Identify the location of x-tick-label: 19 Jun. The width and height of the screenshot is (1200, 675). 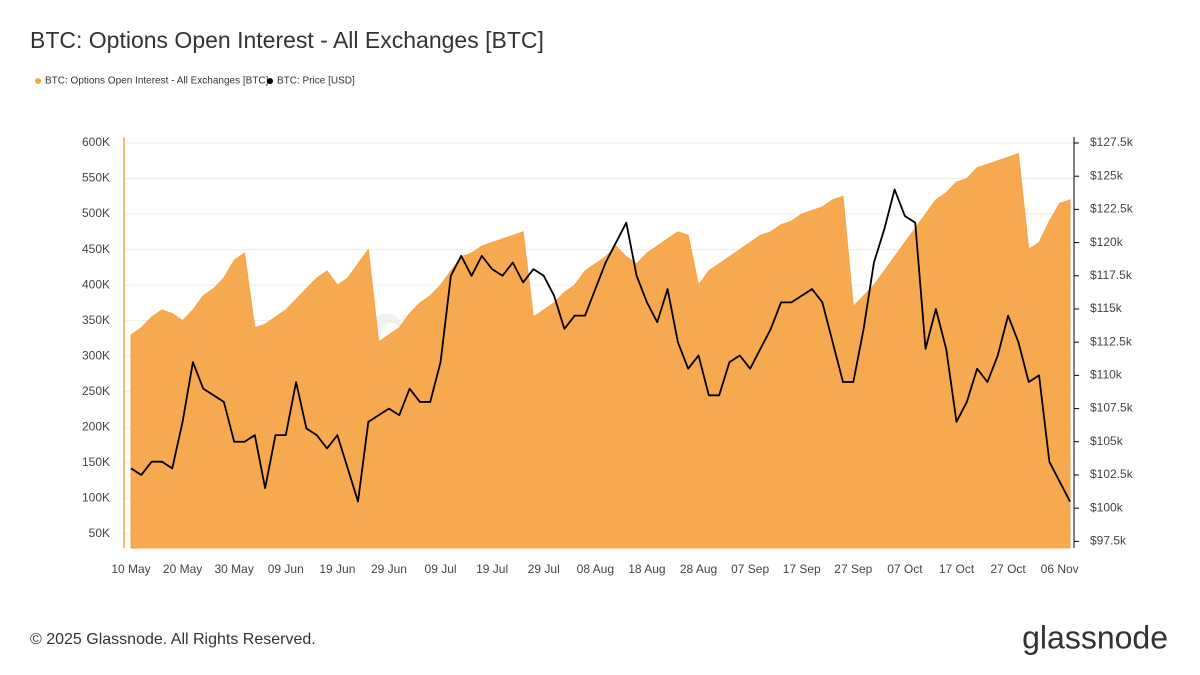
(337, 569).